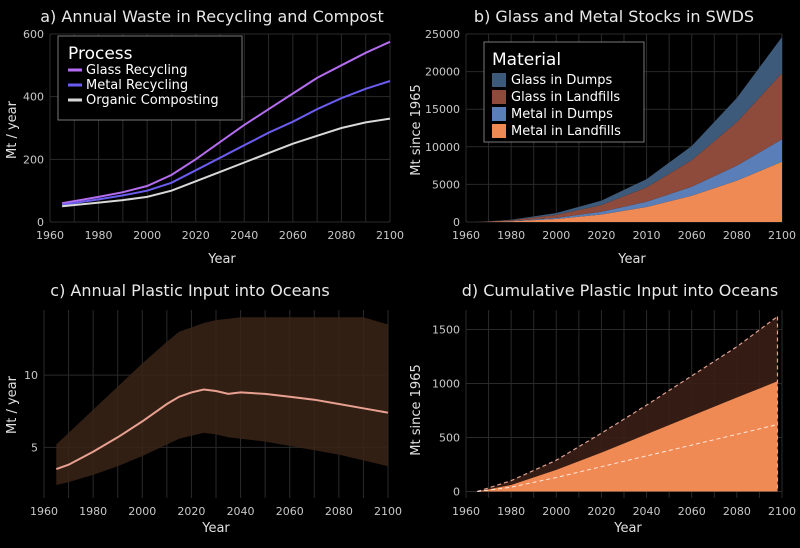  What do you see at coordinates (241, 511) in the screenshot?
I see `panel-c-xtick-label: 2040` at bounding box center [241, 511].